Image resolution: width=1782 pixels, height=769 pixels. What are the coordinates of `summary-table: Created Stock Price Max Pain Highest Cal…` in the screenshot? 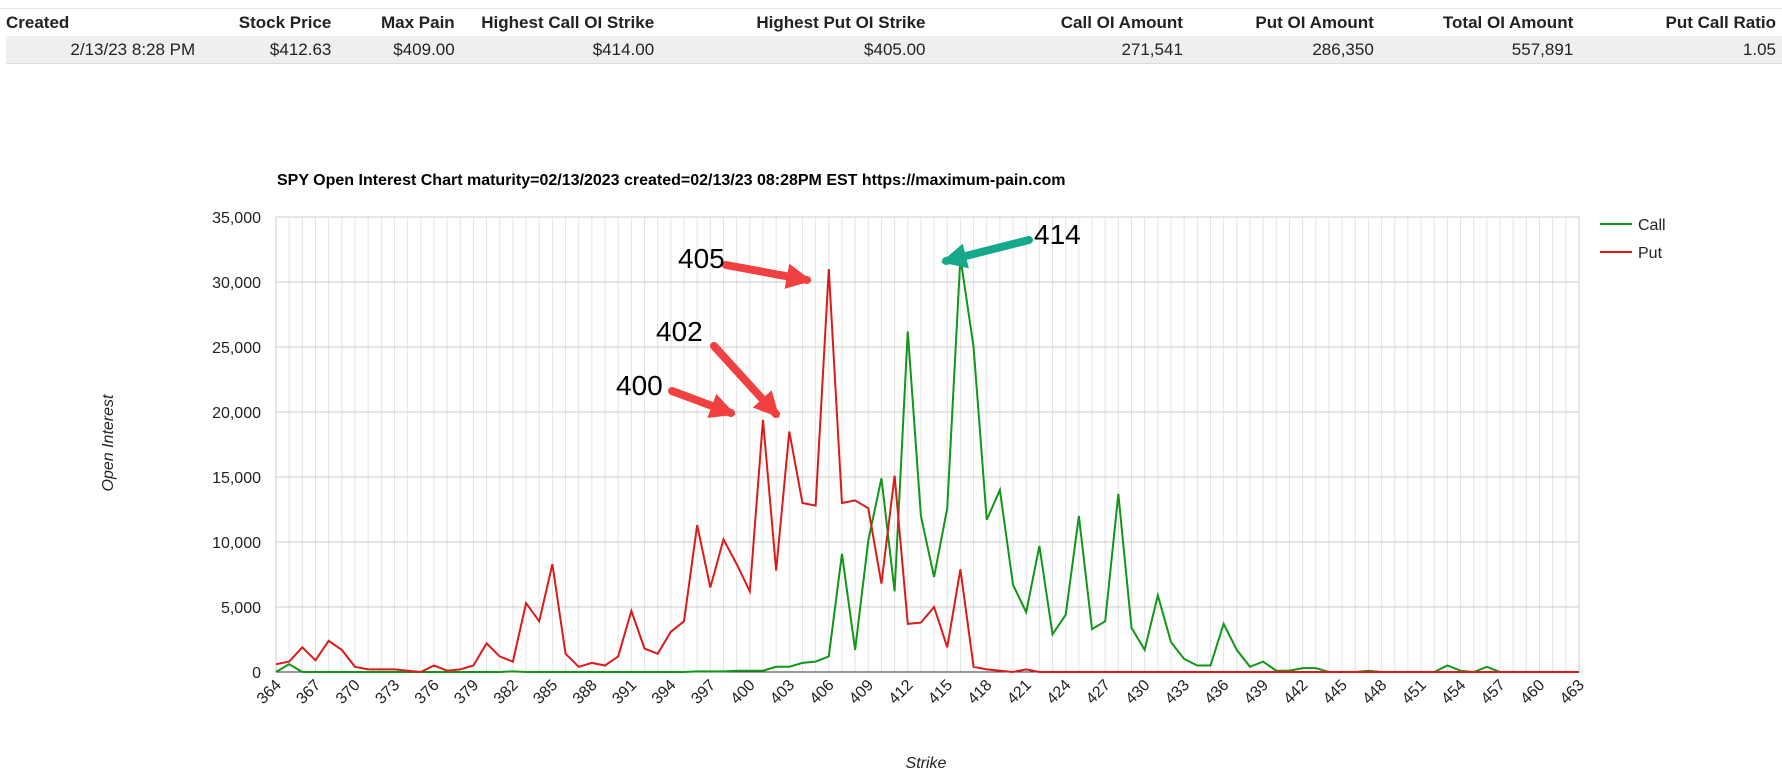 It's located at (894, 36).